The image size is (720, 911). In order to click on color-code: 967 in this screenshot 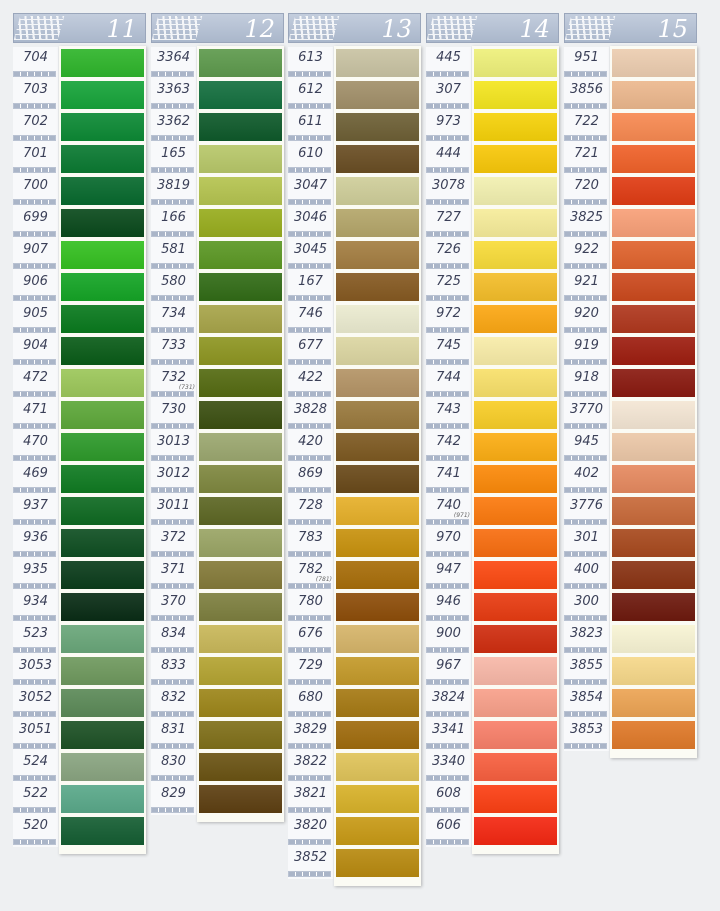, I will do `click(448, 665)`.